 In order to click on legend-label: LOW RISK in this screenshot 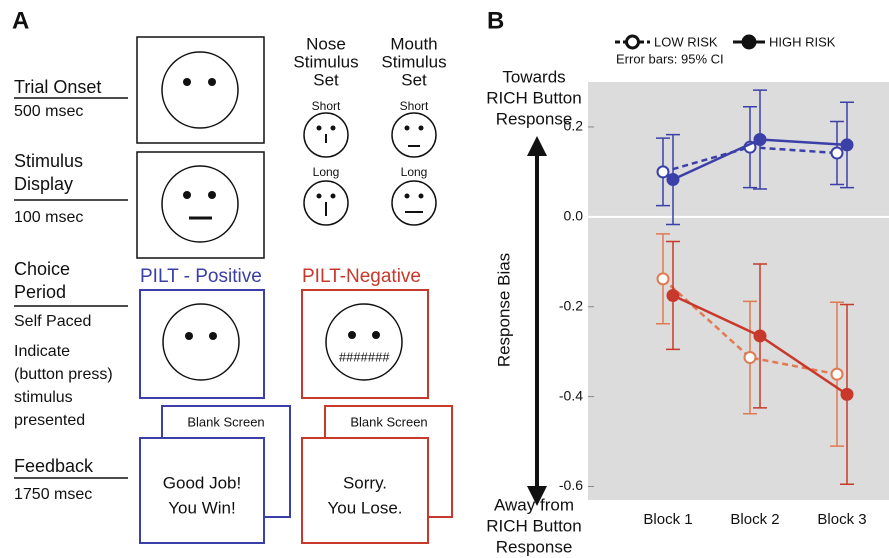, I will do `click(686, 41)`.